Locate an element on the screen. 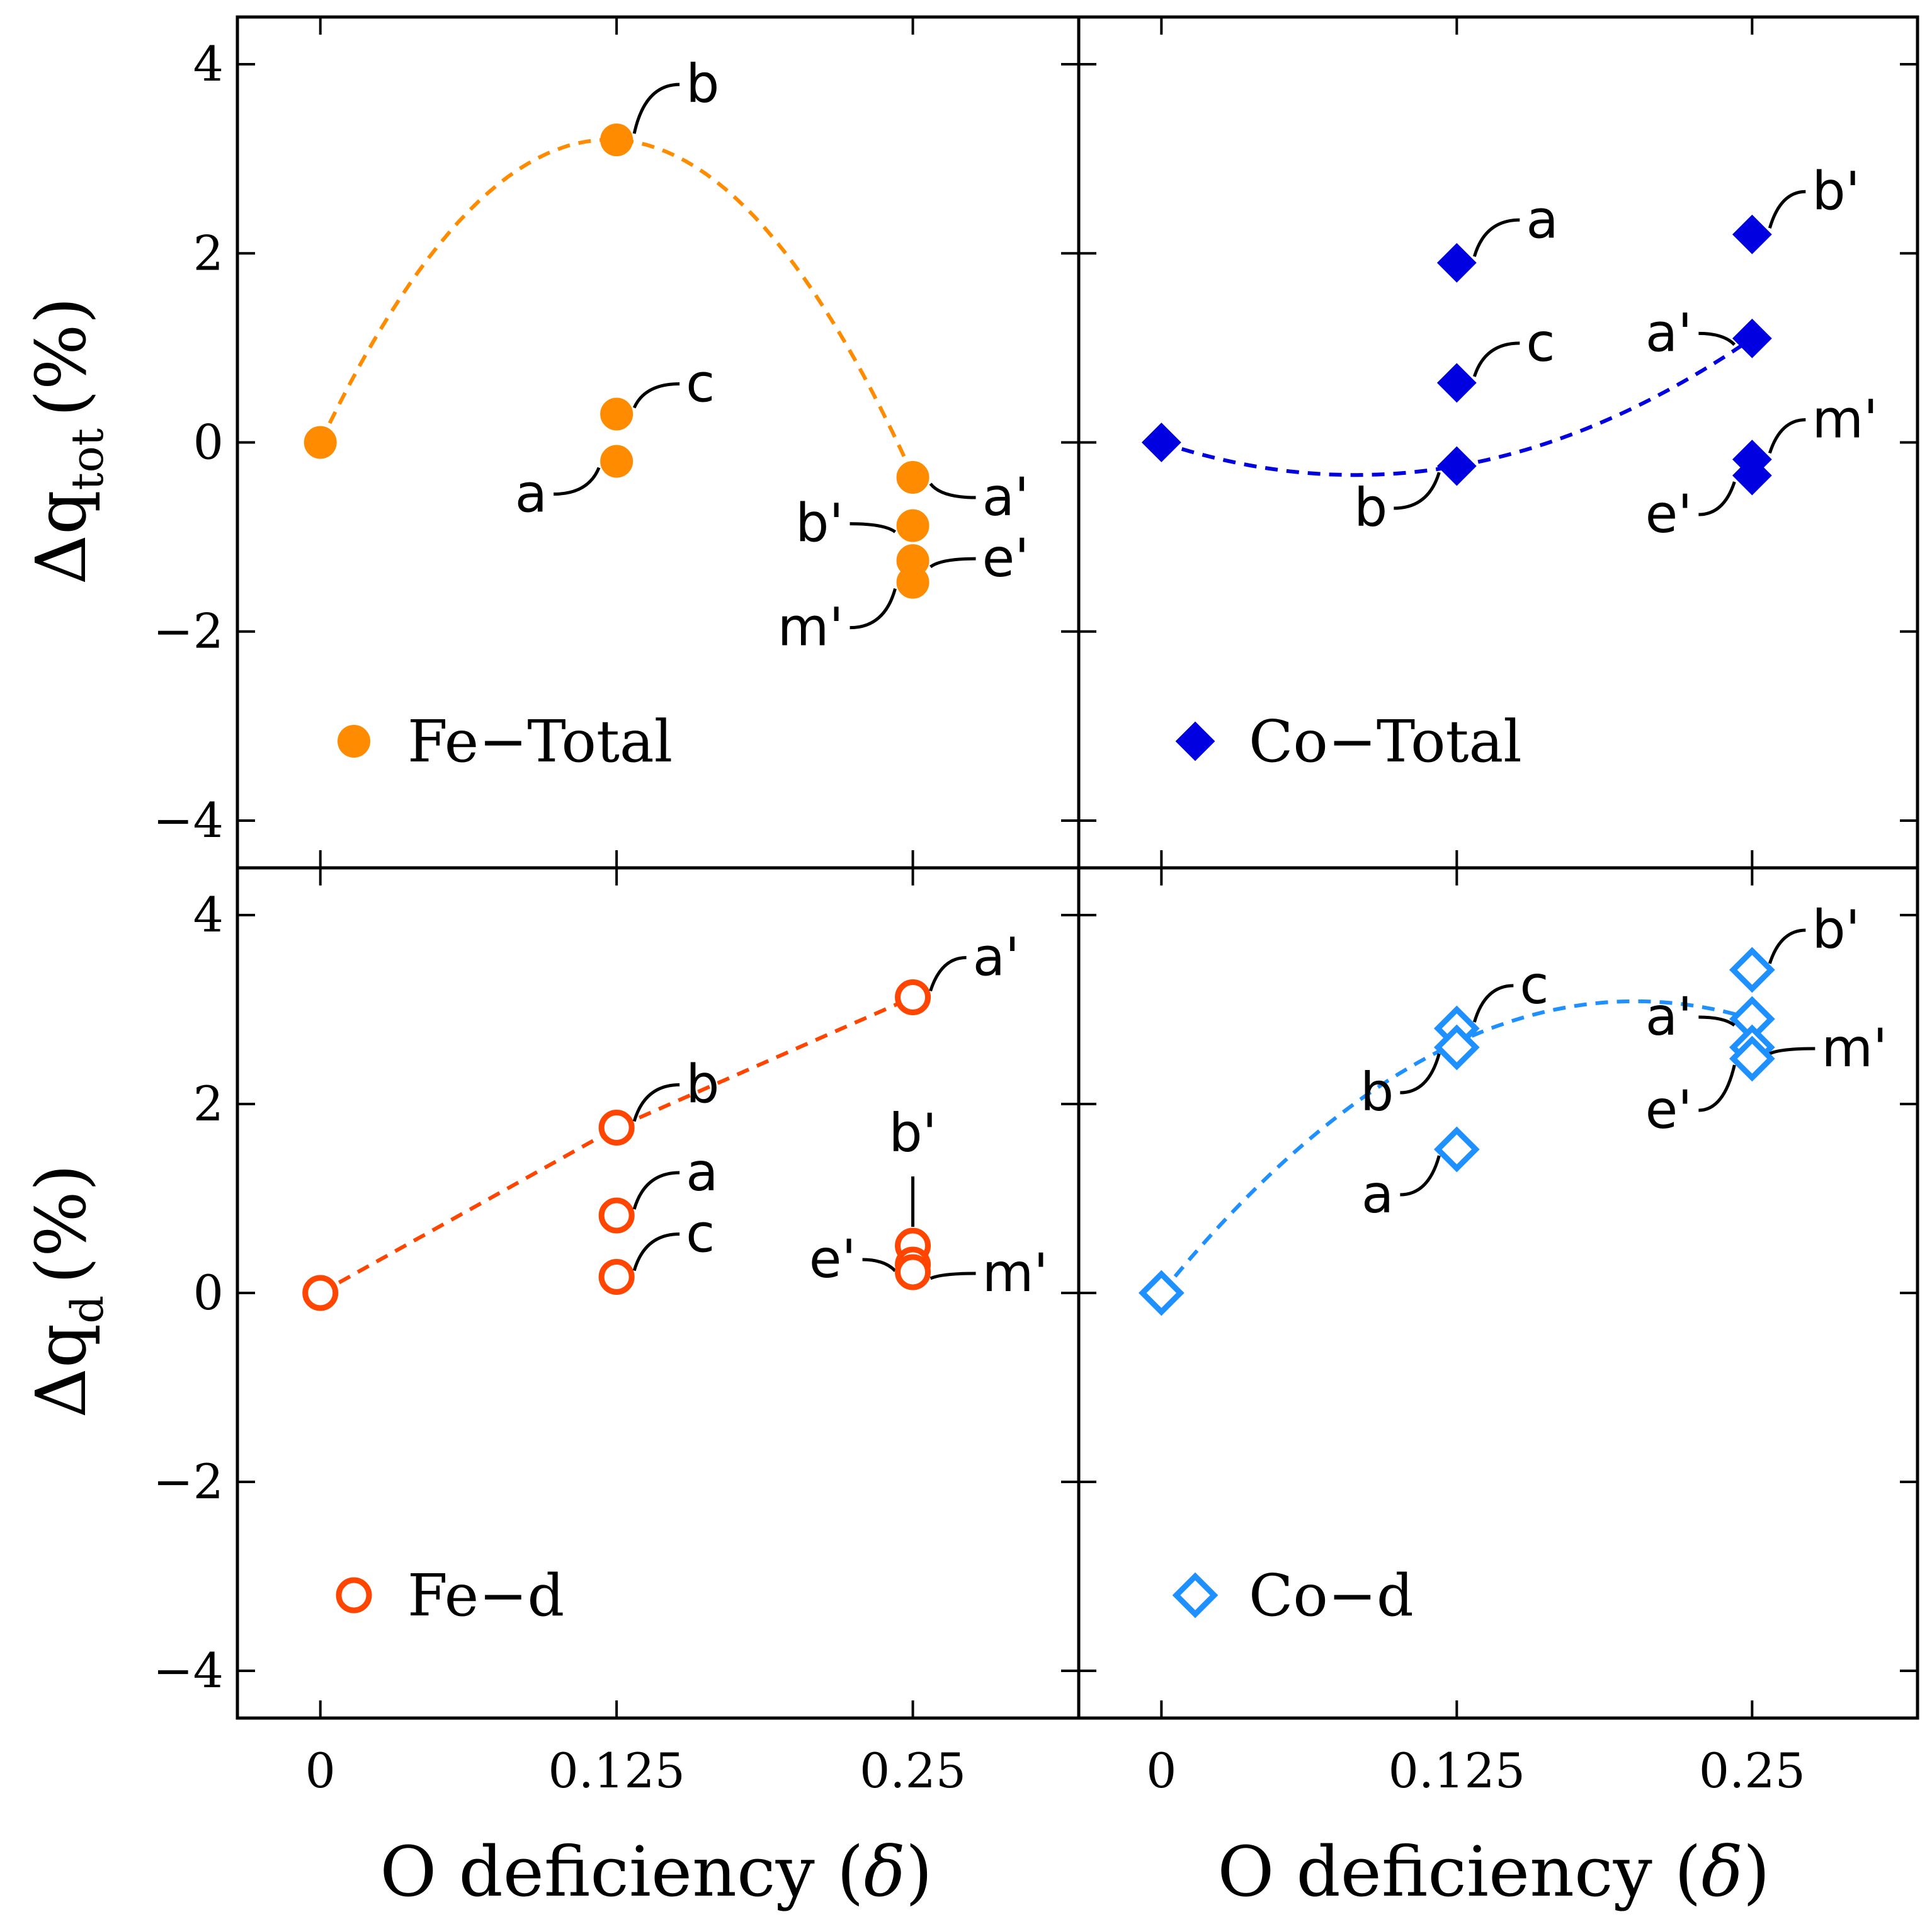 This screenshot has height=1924, width=1932. fe-d-ytick-label: 0 is located at coordinates (208, 1293).